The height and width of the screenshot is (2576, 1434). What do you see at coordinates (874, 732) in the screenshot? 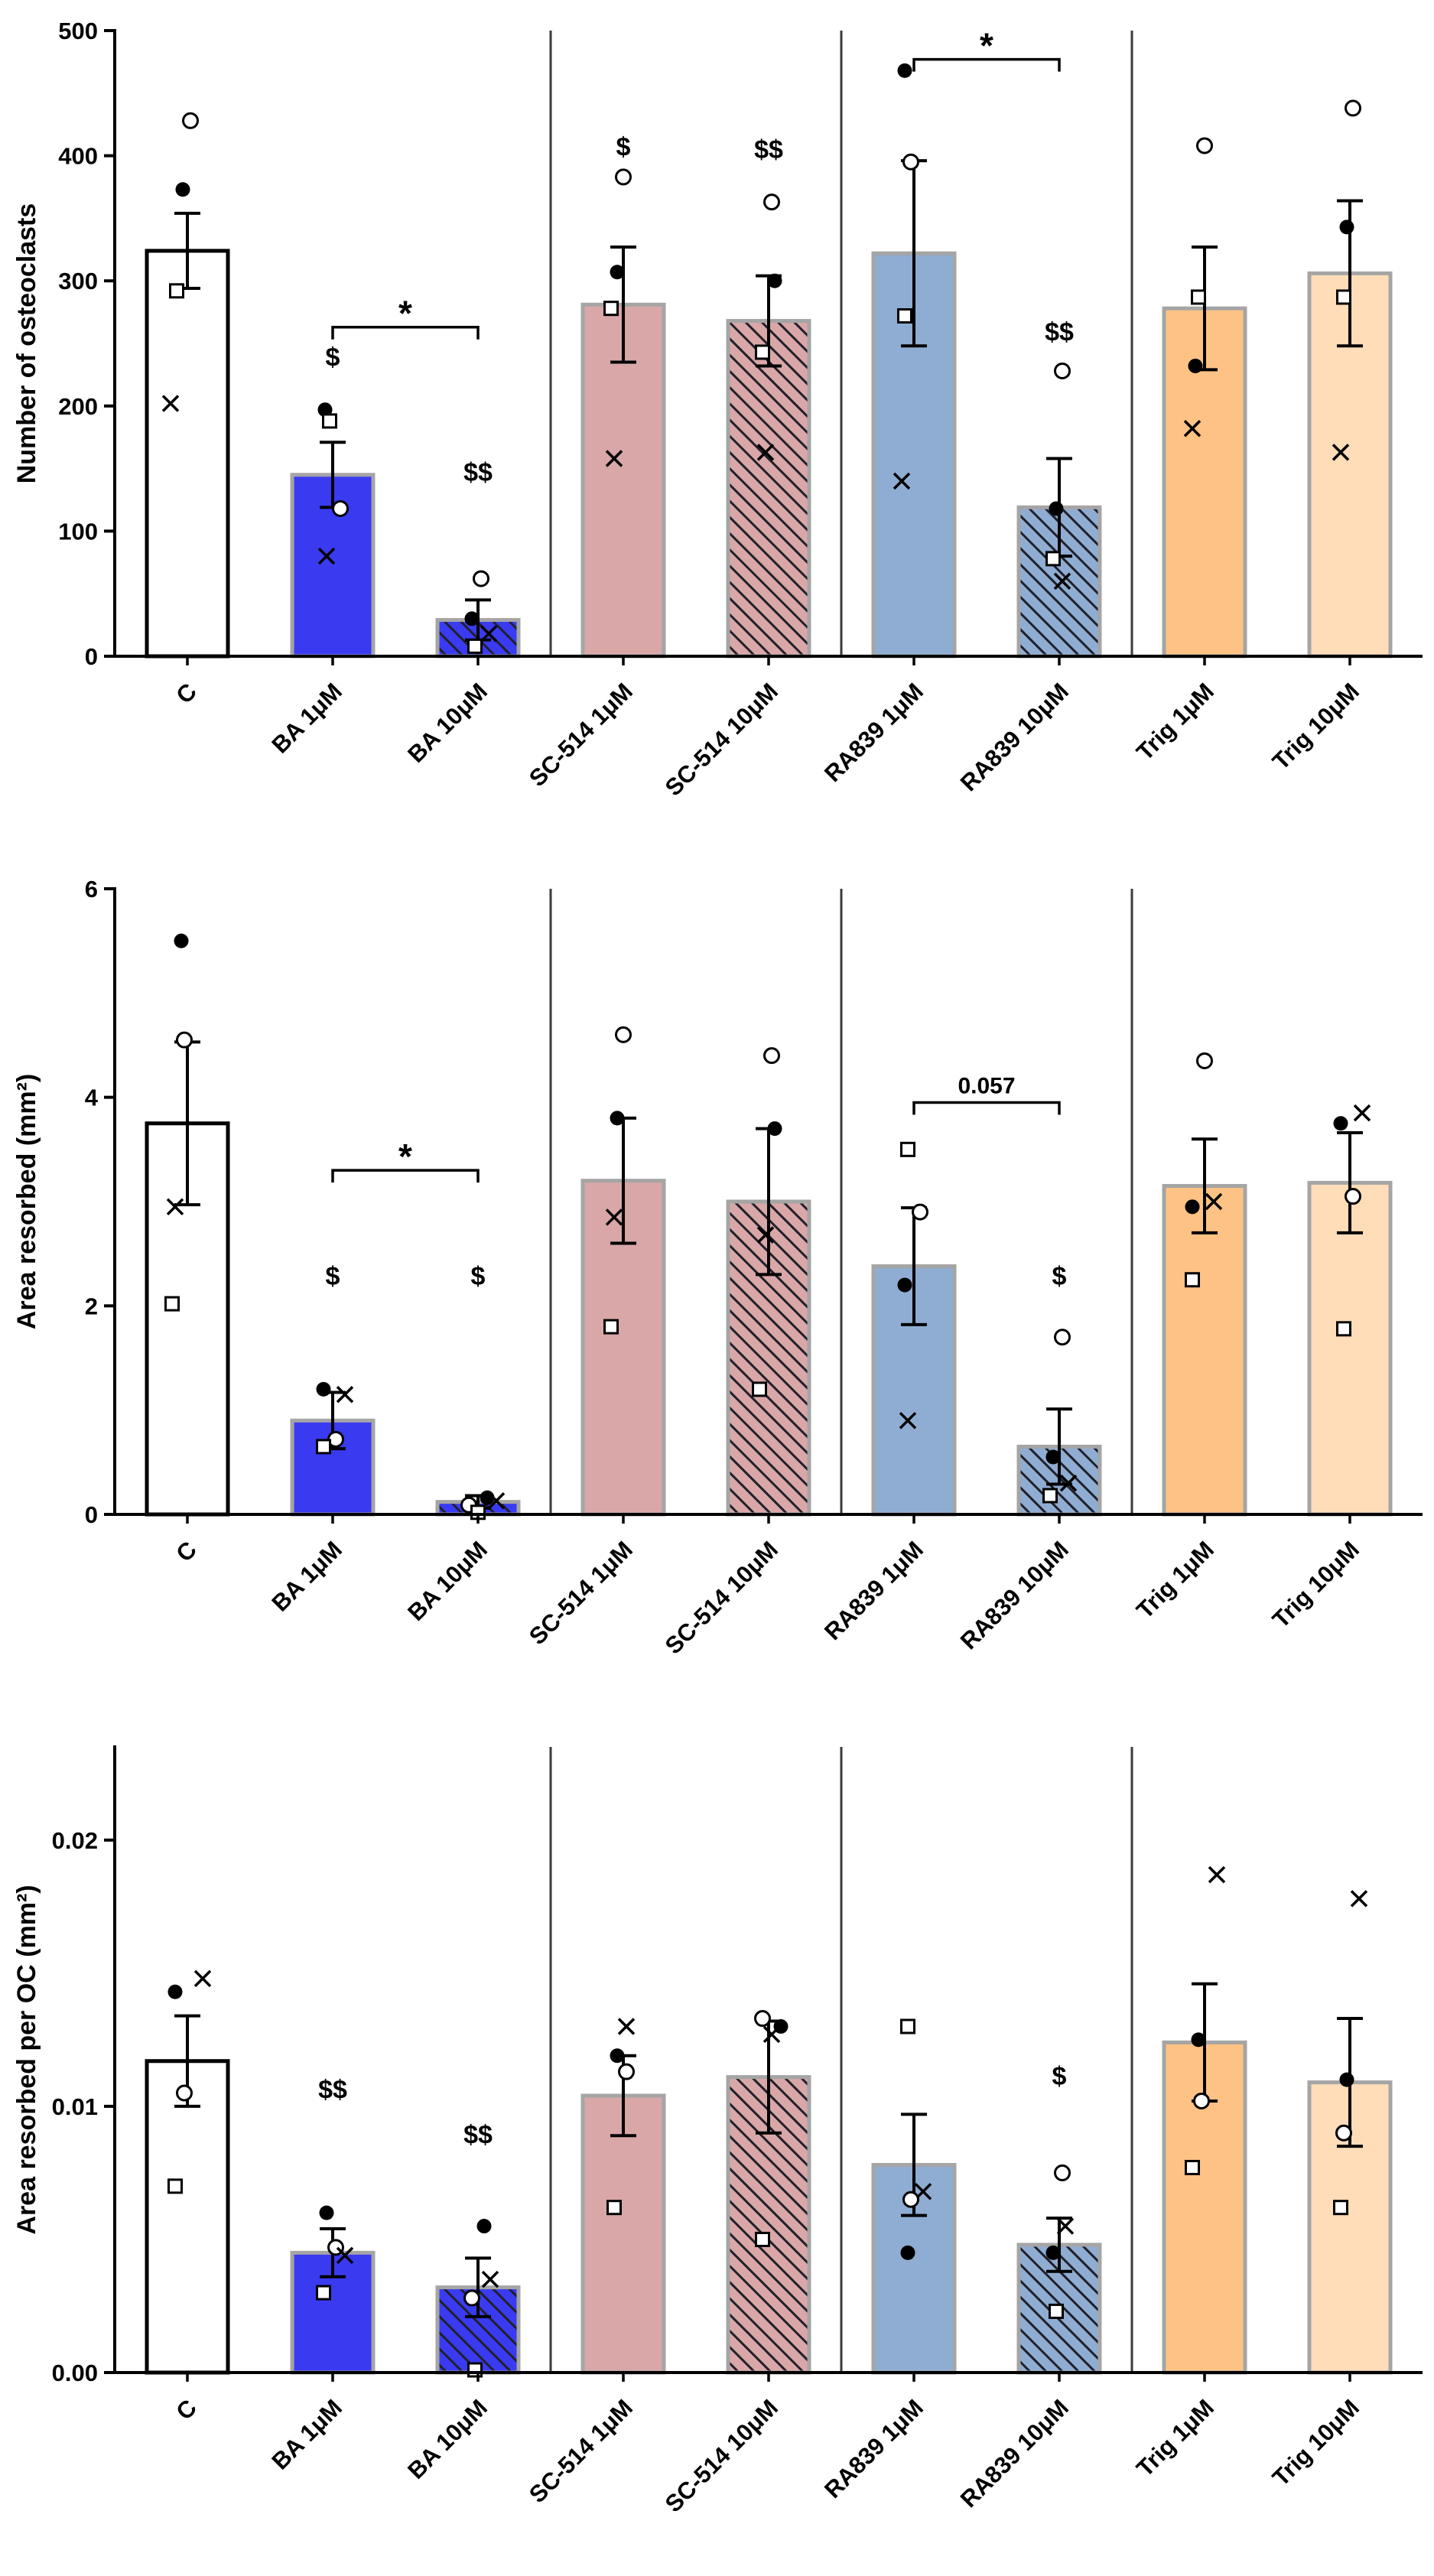
I see `x-category-label: RA839 1μM` at bounding box center [874, 732].